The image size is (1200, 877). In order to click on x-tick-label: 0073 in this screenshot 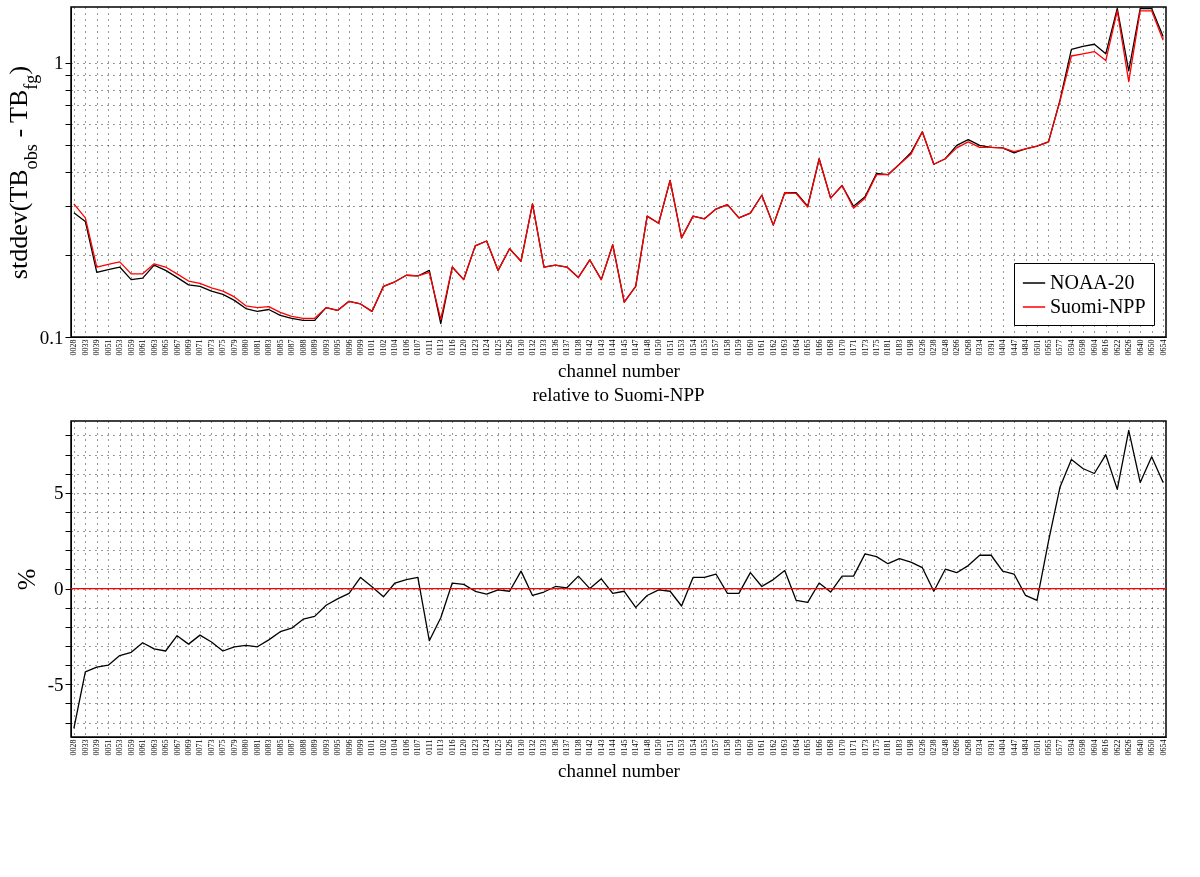, I will do `click(211, 347)`.